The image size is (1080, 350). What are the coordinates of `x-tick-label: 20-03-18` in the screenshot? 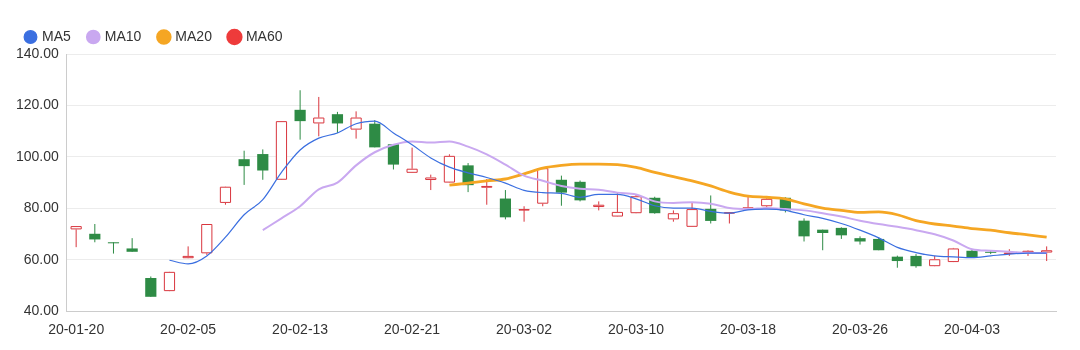 It's located at (748, 329).